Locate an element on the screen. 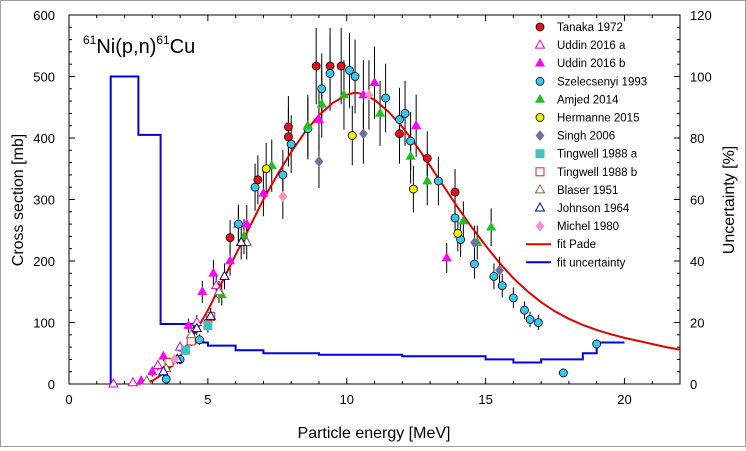 Image resolution: width=746 pixels, height=451 pixels. y-tick-label: 400 is located at coordinates (44, 138).